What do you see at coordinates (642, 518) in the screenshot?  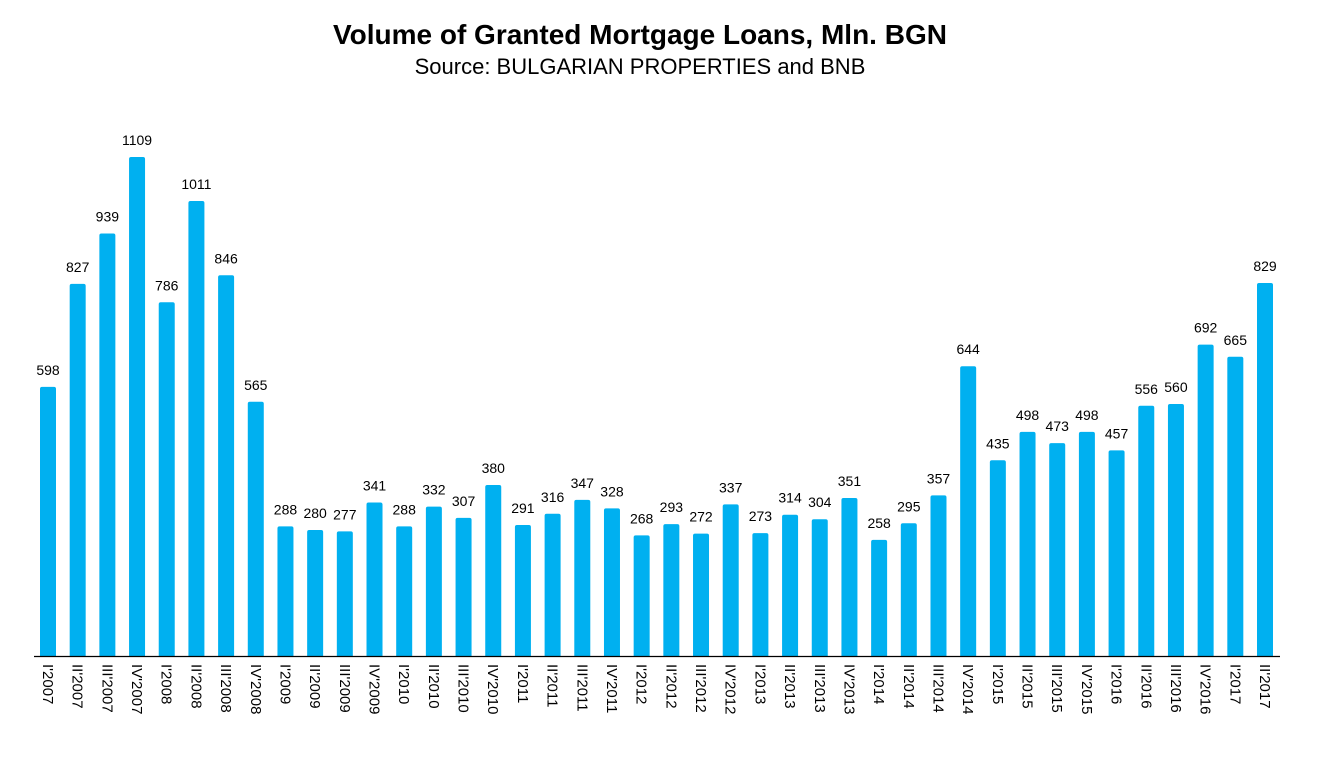 I see `data-label: 268` at bounding box center [642, 518].